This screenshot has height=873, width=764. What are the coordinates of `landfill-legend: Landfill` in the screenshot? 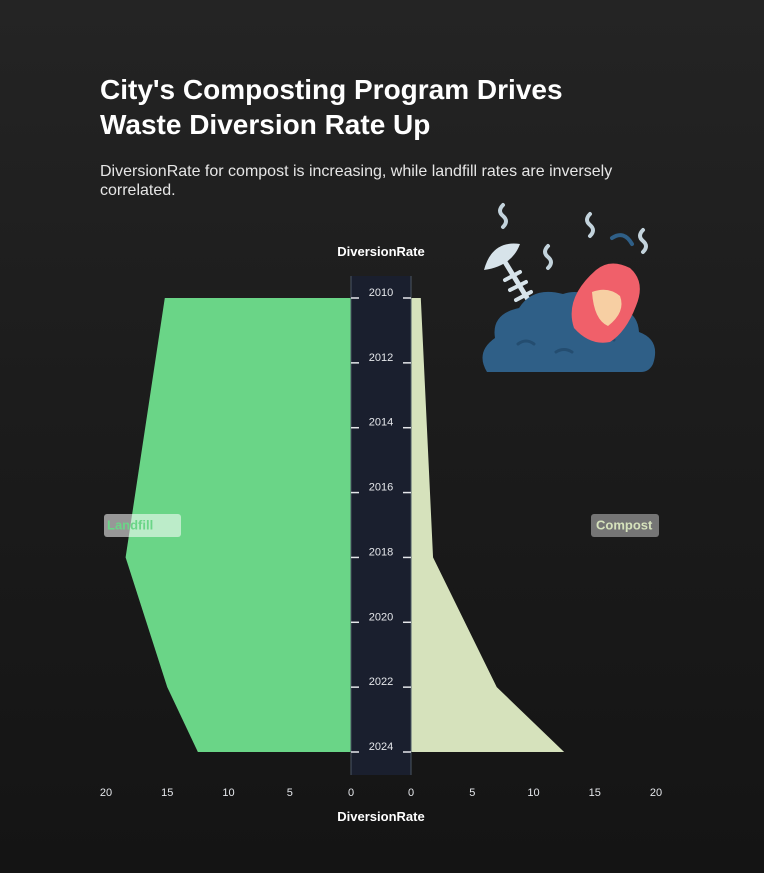 It's located at (142, 525).